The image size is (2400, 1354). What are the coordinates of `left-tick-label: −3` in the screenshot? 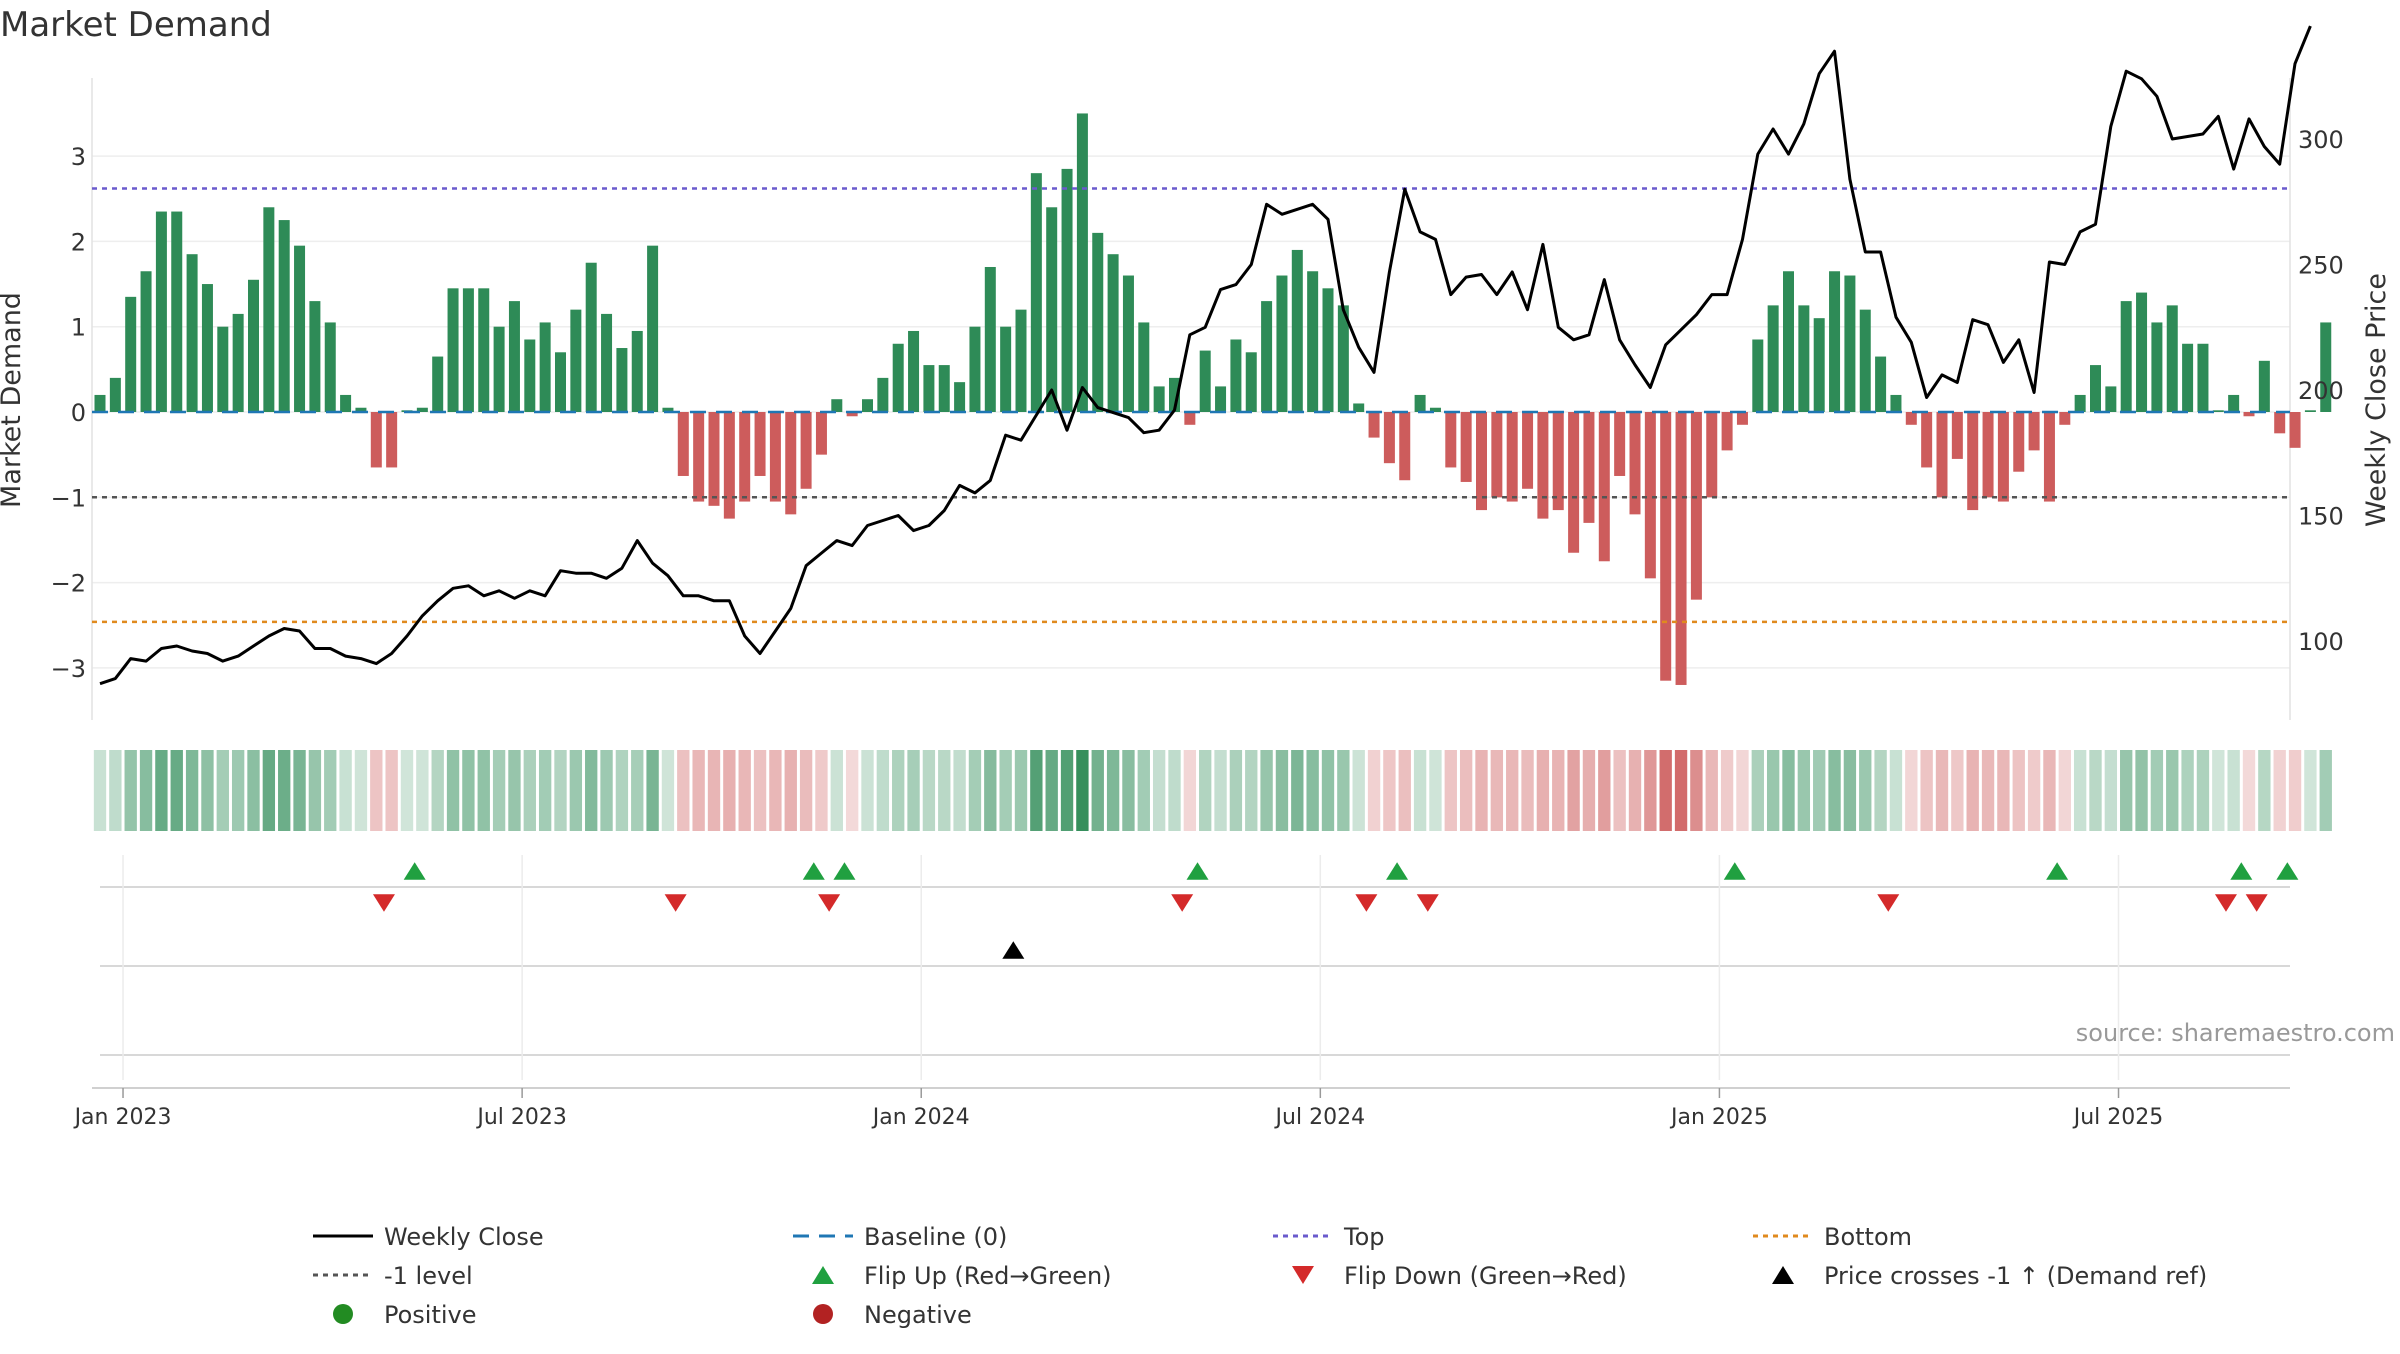 It's located at (68, 669).